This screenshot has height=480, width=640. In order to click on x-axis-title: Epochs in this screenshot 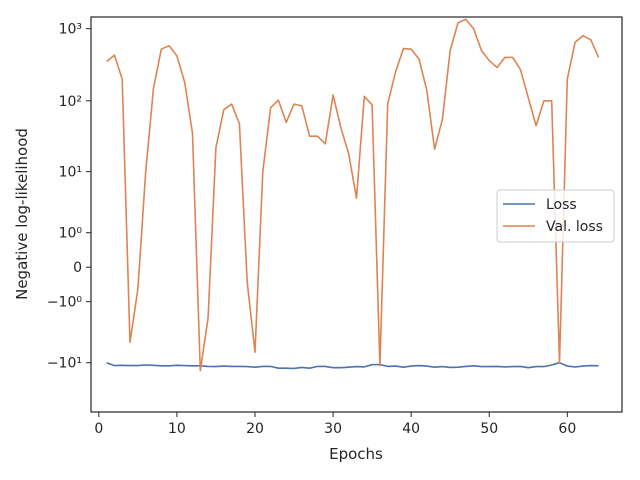, I will do `click(356, 454)`.